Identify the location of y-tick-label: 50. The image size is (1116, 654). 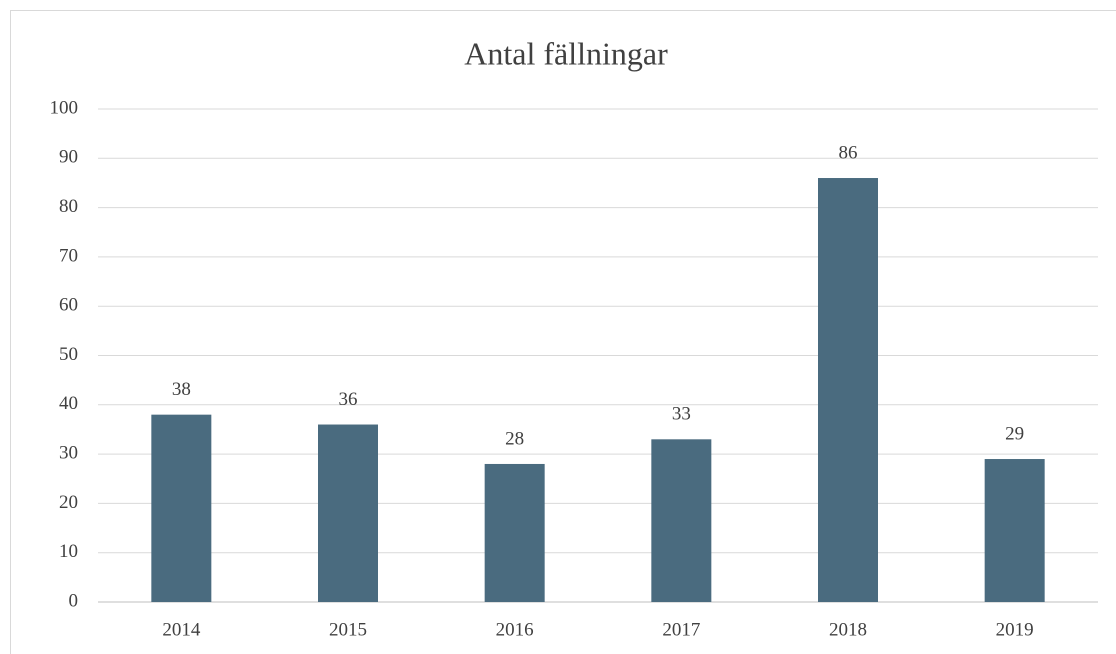
(68, 354).